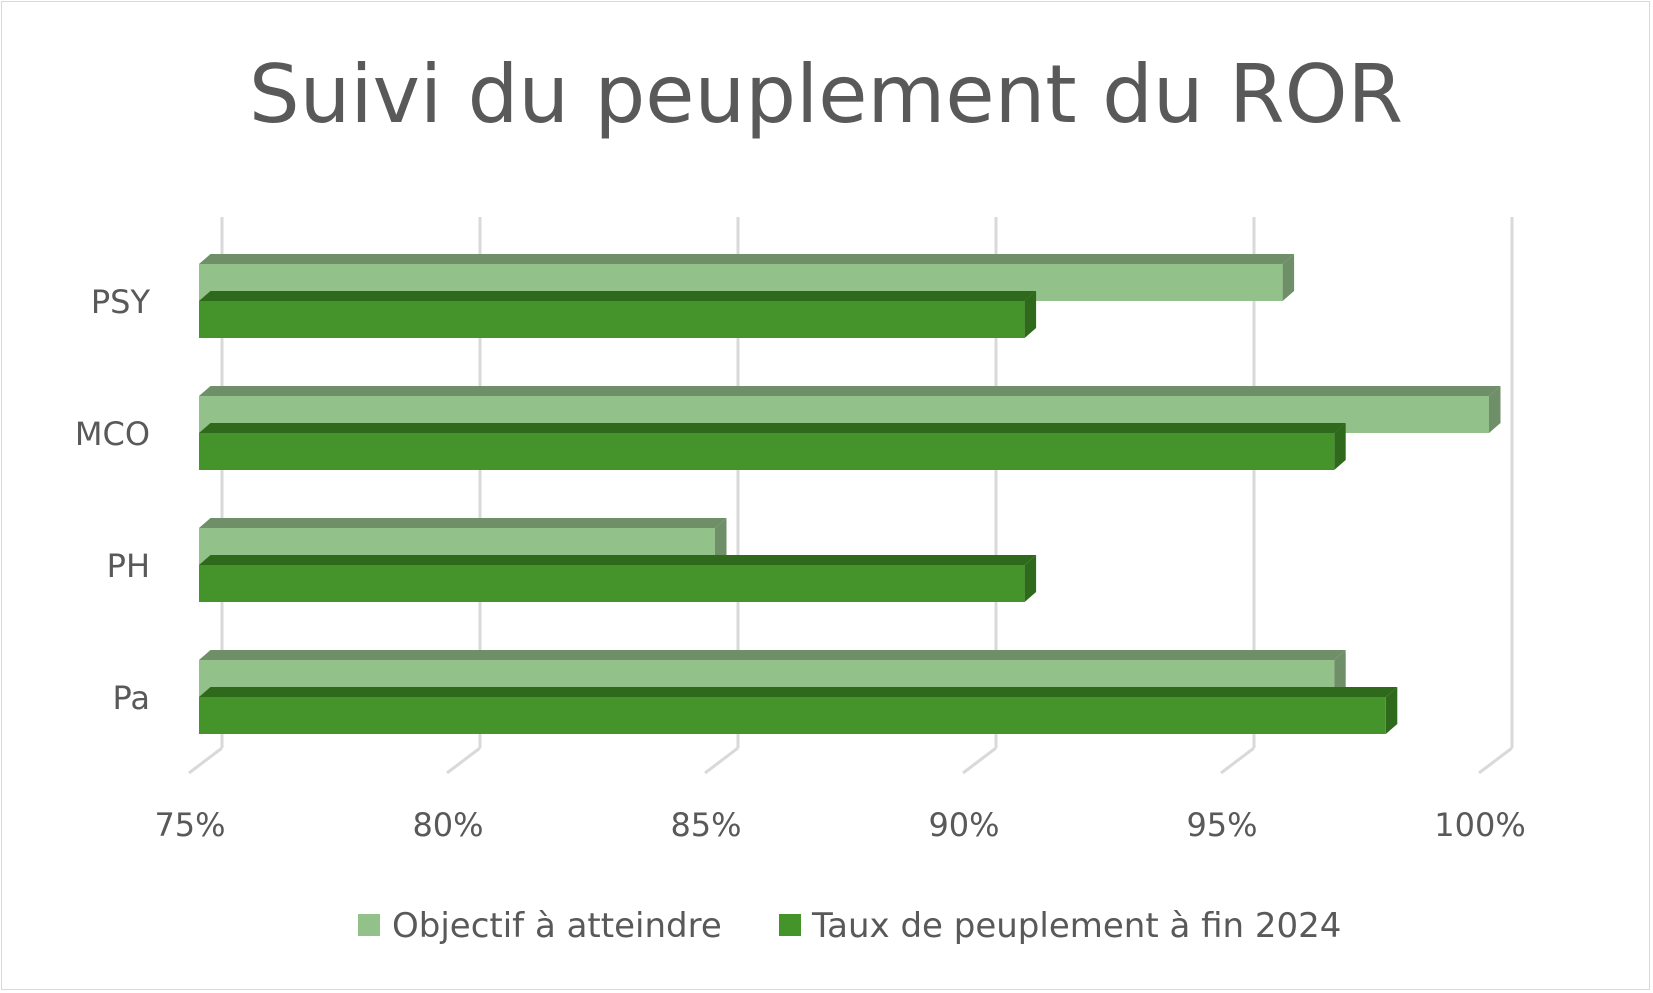 Image resolution: width=1653 pixels, height=993 pixels. Describe the element at coordinates (447, 825) in the screenshot. I see `x-tick-label-1: 80%` at that location.